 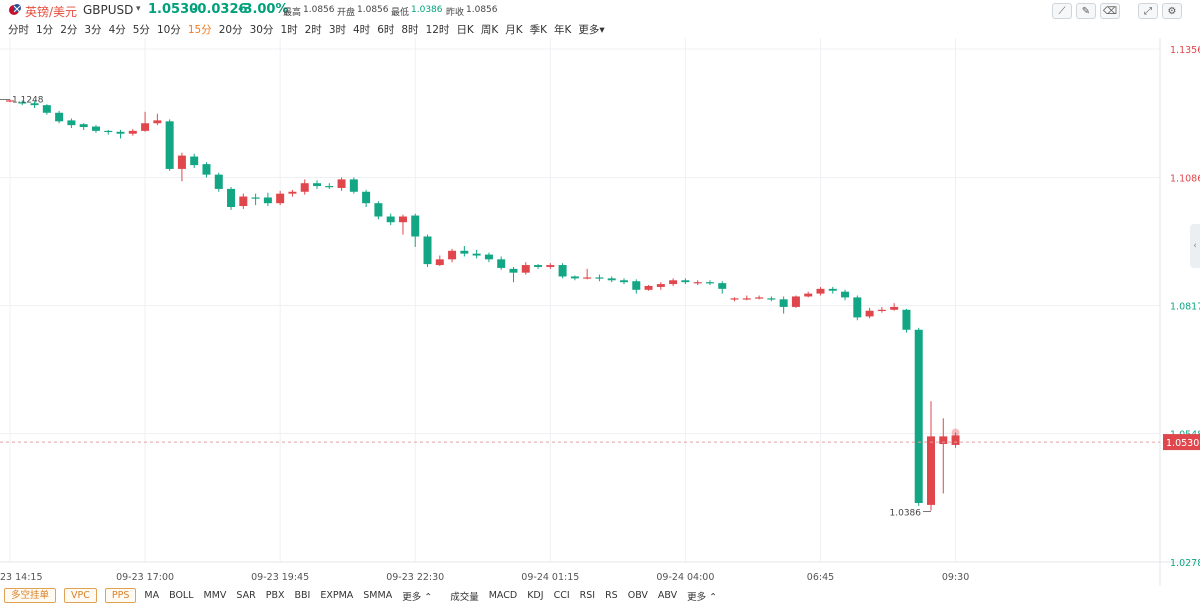 What do you see at coordinates (503, 595) in the screenshot?
I see `sub-indicator-1: MACD` at bounding box center [503, 595].